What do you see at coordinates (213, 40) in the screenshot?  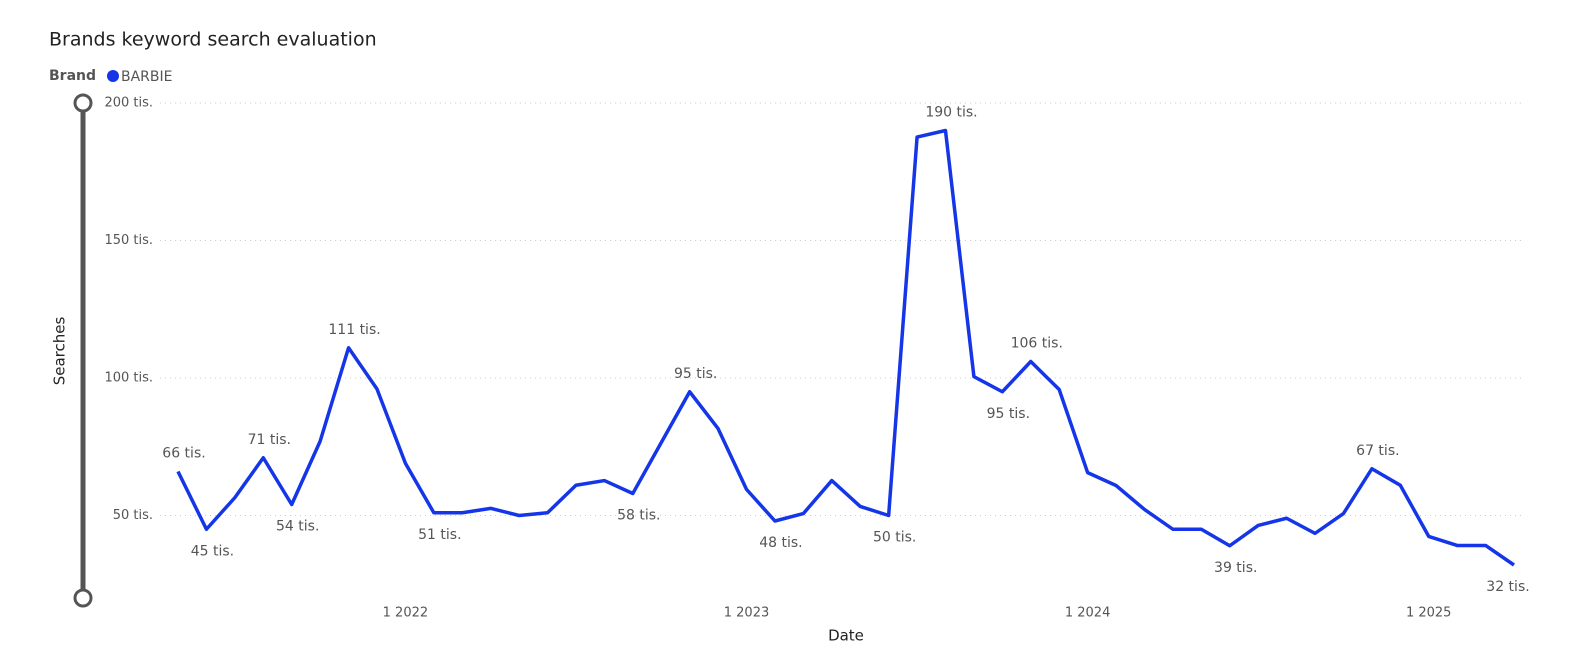 I see `chart-title: Brands keyword search evaluation` at bounding box center [213, 40].